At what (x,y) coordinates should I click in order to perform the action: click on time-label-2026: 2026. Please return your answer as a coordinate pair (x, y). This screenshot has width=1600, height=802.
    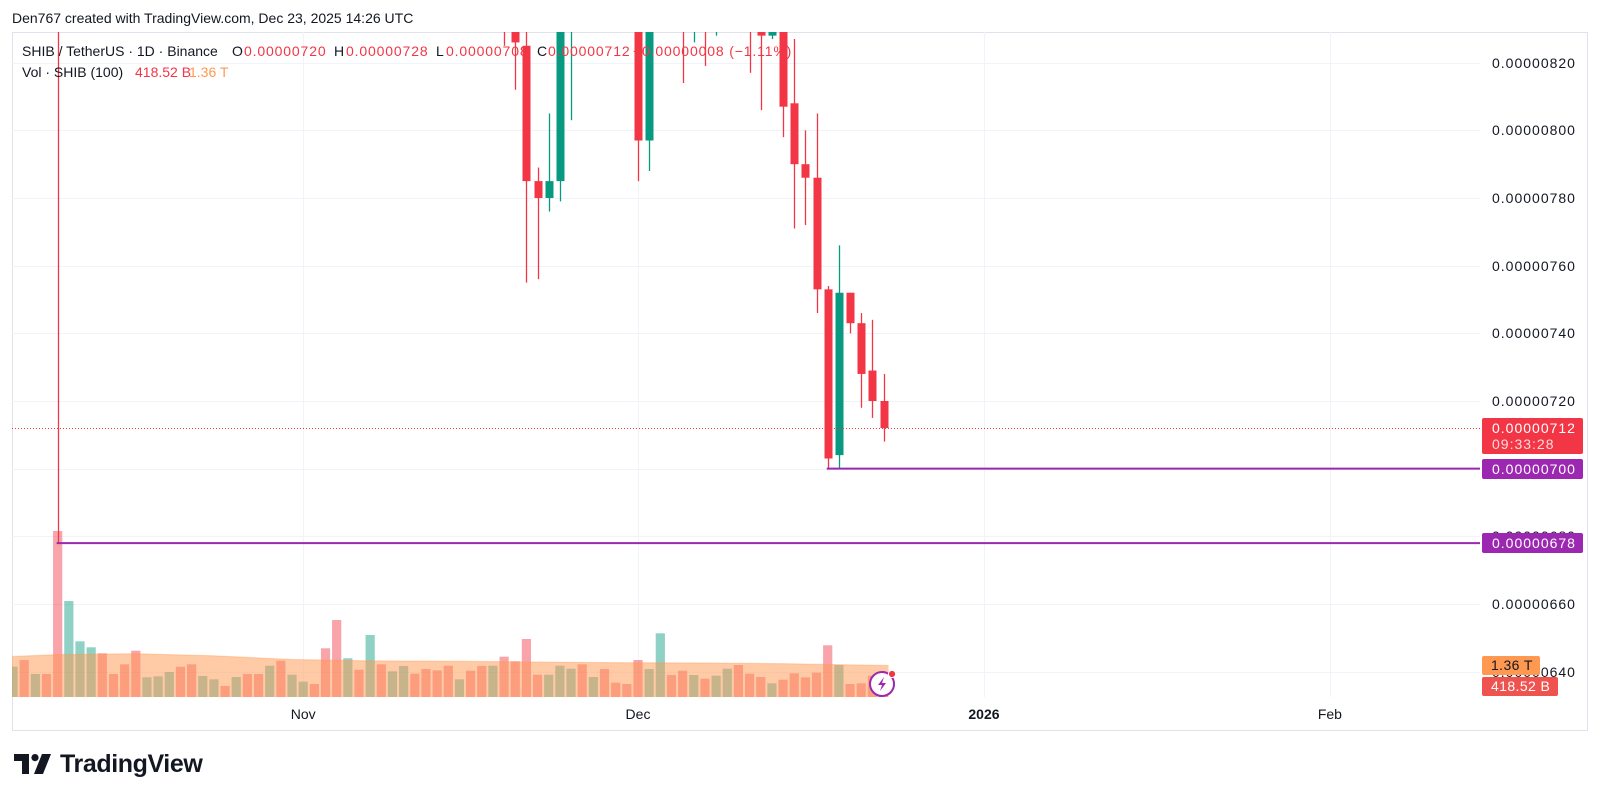
    Looking at the image, I should click on (984, 714).